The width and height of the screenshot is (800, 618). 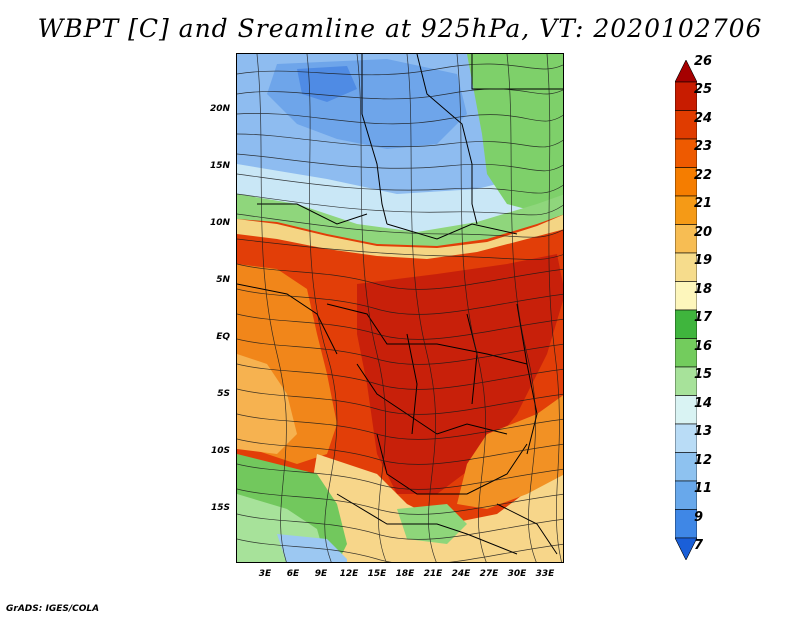 What do you see at coordinates (489, 574) in the screenshot?
I see `x-label-27e: 27E` at bounding box center [489, 574].